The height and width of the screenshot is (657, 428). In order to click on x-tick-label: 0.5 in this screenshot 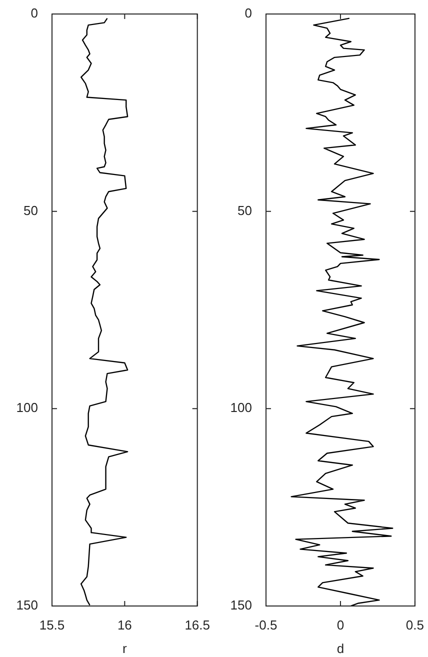, I will do `click(415, 624)`.